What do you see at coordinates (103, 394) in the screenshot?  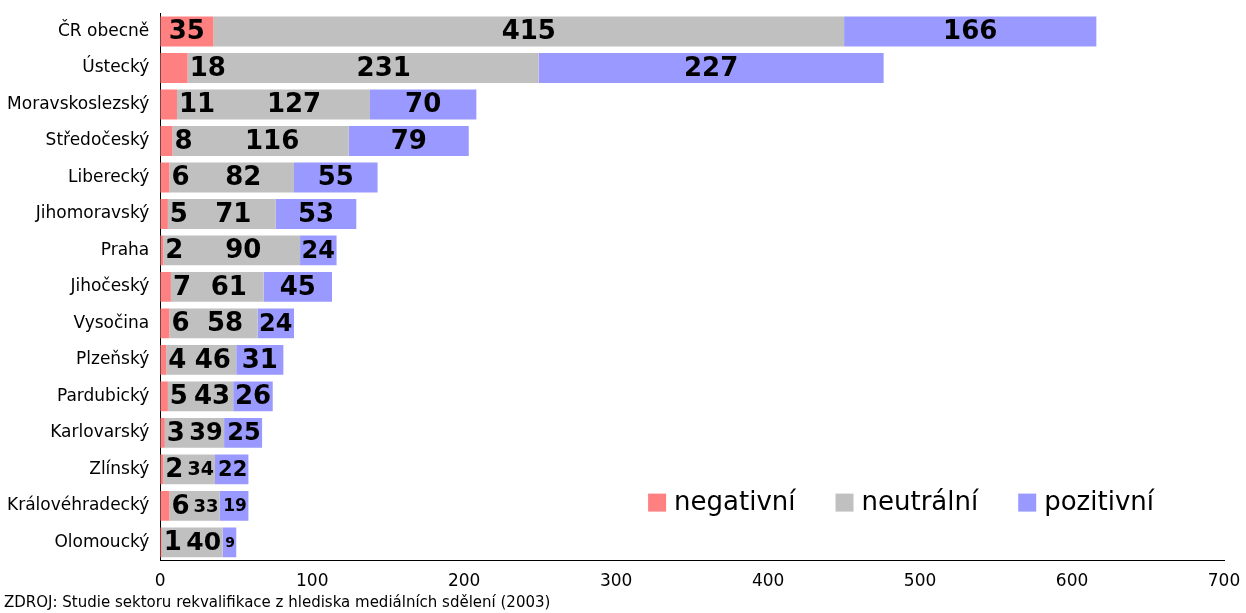 I see `y-tick-label: Pardubický` at bounding box center [103, 394].